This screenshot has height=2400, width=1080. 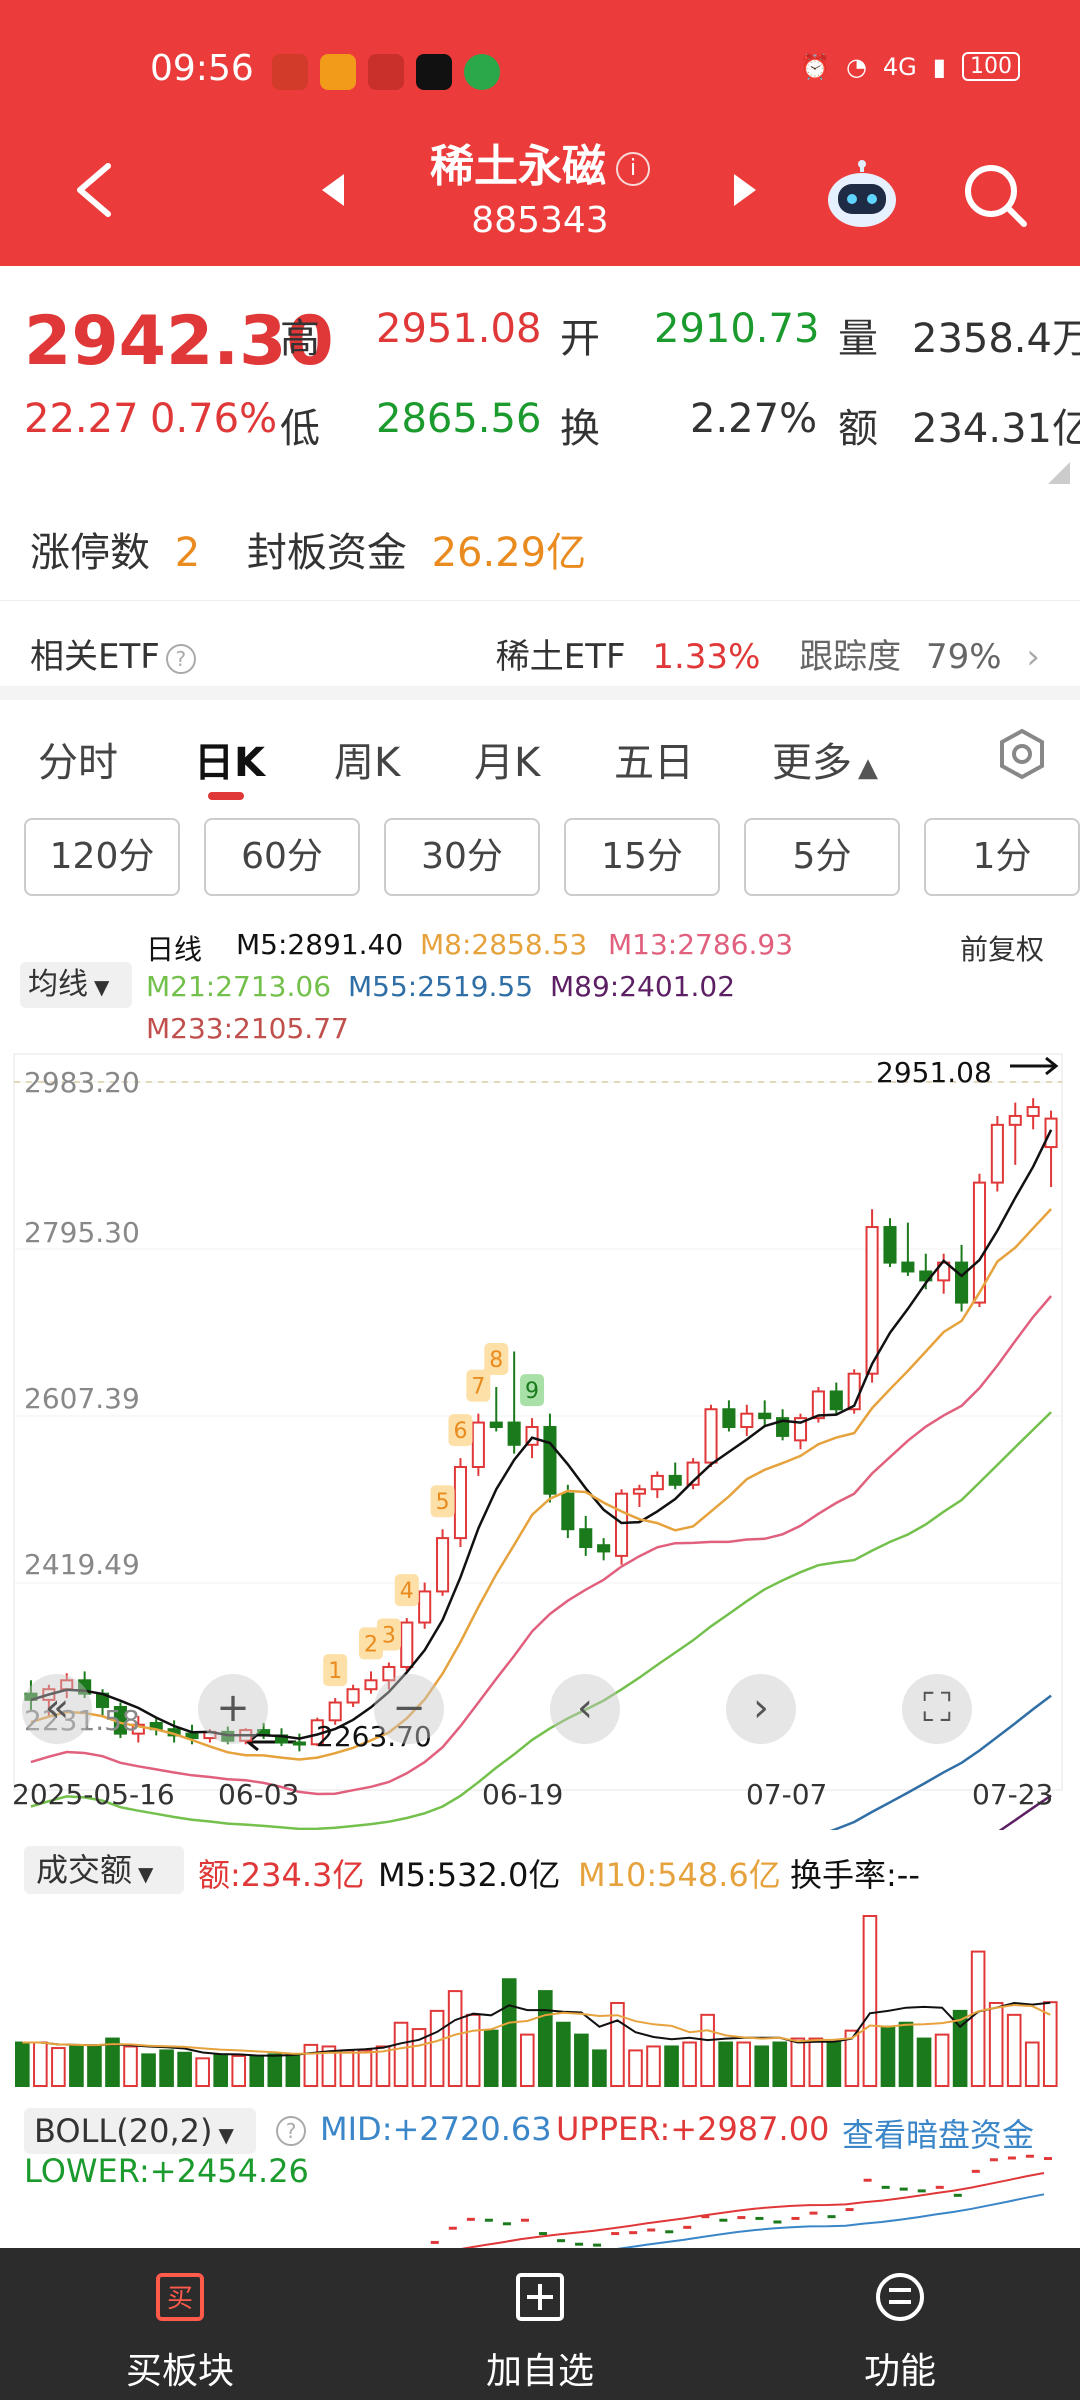 What do you see at coordinates (540, 2324) in the screenshot?
I see `add-watchlist-button: 加自选` at bounding box center [540, 2324].